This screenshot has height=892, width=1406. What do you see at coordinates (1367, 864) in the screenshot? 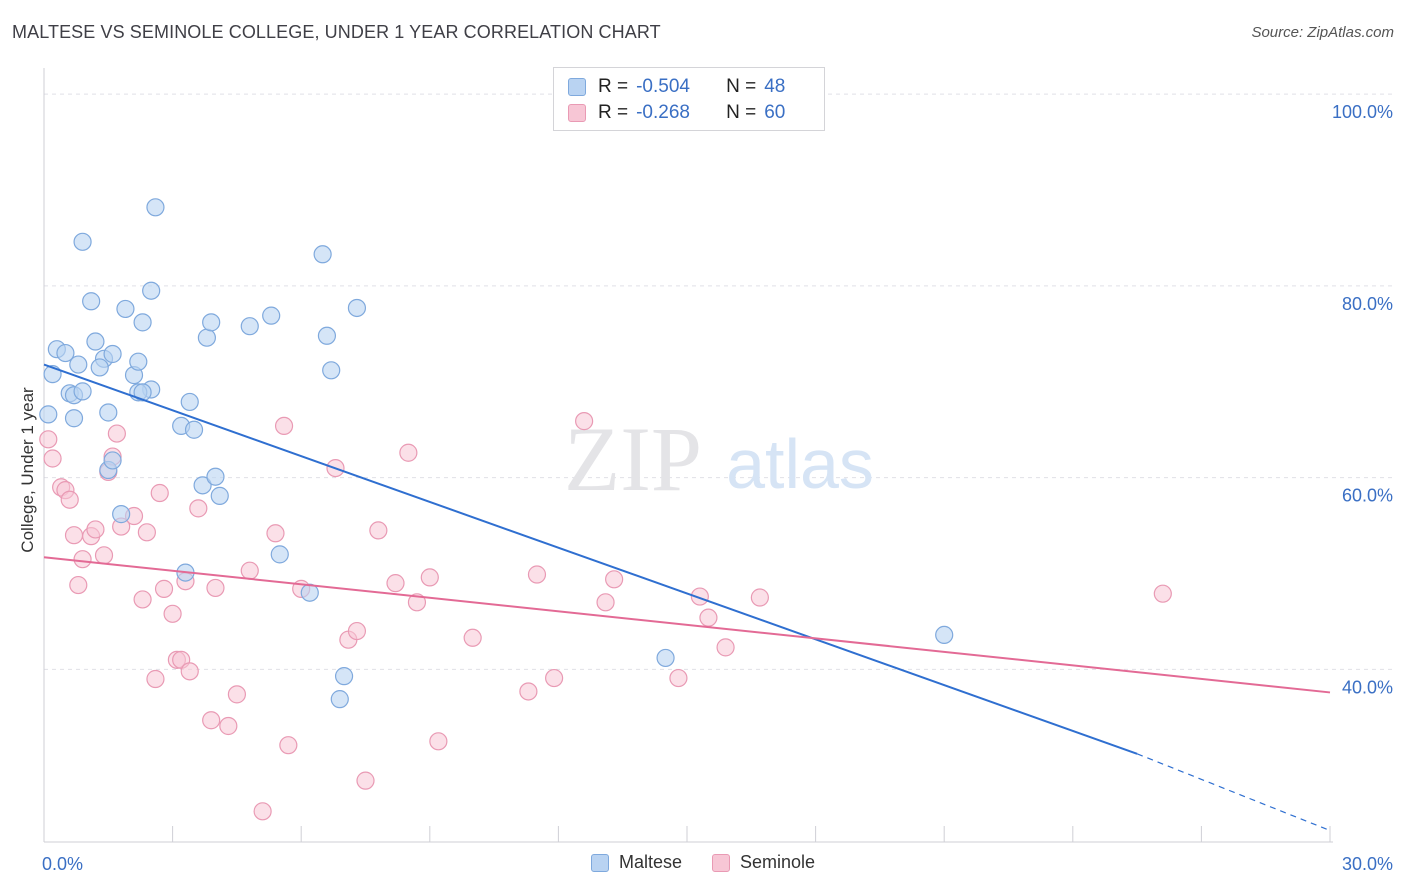
I see `x-tick-label-max: 30.0%` at bounding box center [1367, 864].